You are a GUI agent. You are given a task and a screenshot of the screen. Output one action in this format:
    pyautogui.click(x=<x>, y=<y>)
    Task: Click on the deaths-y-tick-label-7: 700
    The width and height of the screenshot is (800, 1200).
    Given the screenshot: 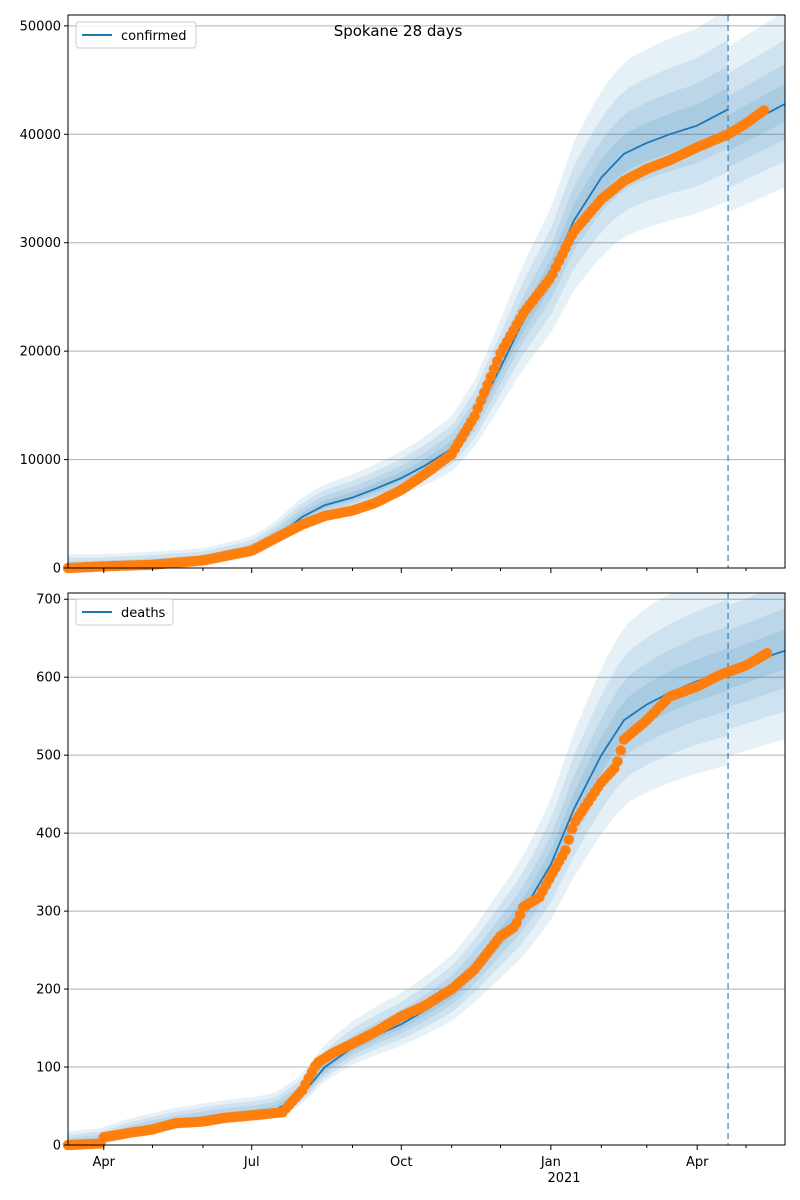 What is the action you would take?
    pyautogui.click(x=48, y=600)
    